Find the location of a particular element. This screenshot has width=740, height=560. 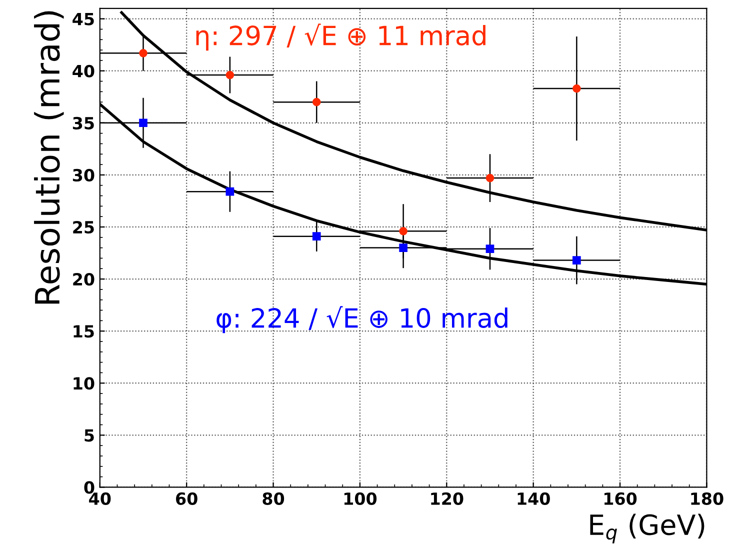

annotation: φ: 224 / √E ⊕ 10 mrad is located at coordinates (362, 320).